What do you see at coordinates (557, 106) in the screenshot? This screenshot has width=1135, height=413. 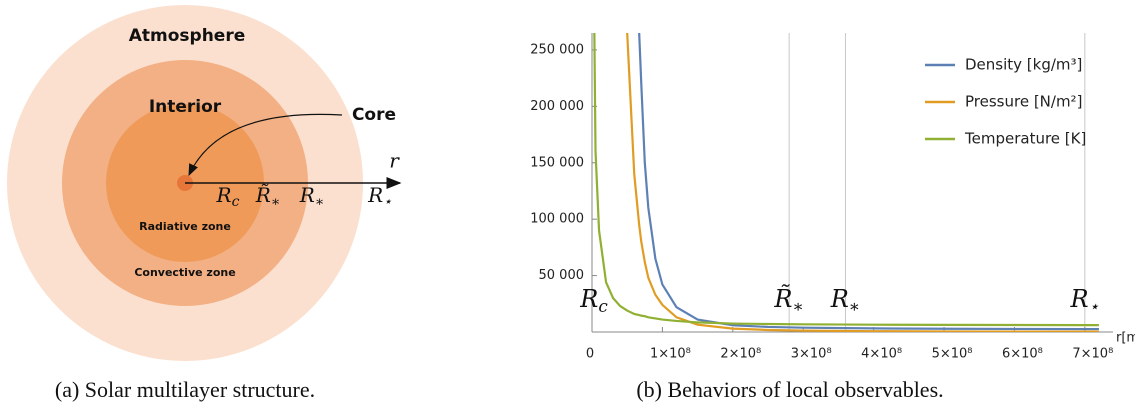 I see `y-tick-label: 200 000` at bounding box center [557, 106].